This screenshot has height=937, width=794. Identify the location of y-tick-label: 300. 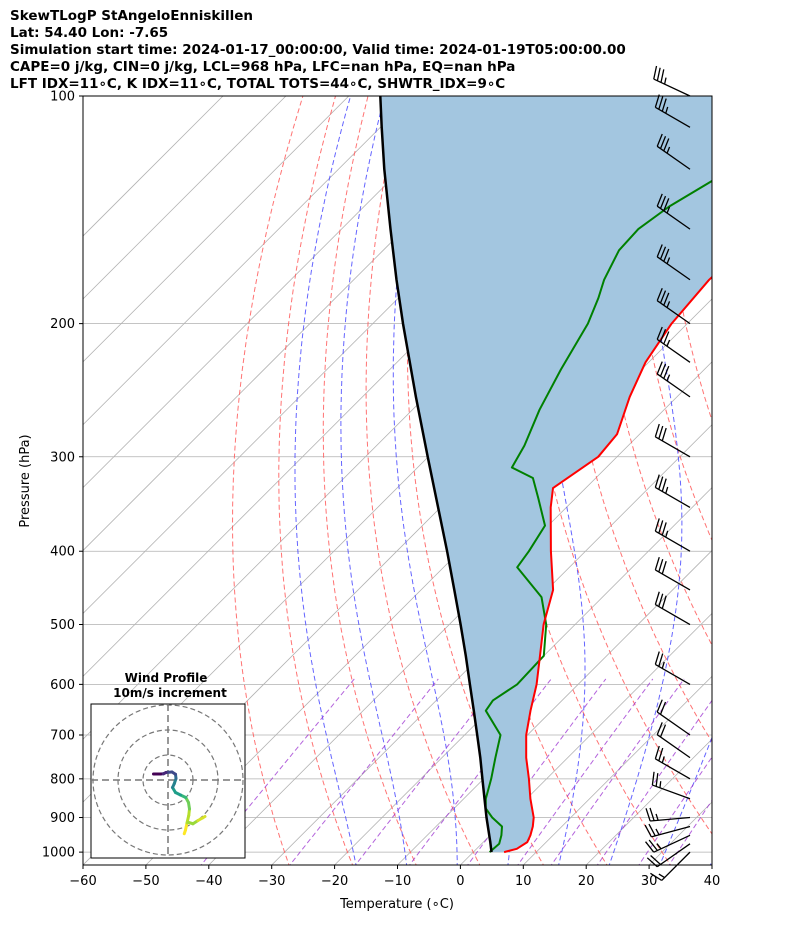
(62, 457).